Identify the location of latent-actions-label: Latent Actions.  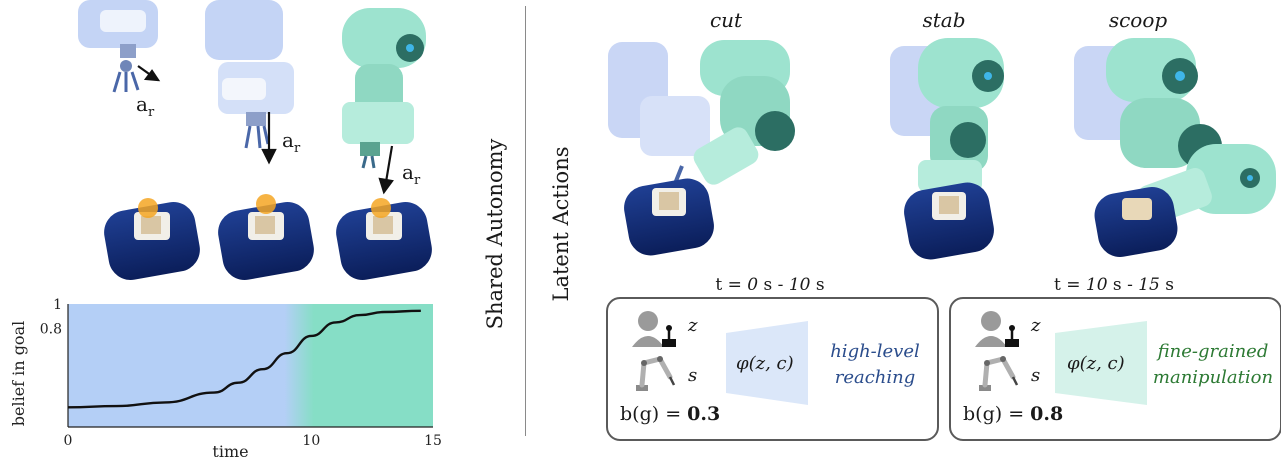
(561, 224).